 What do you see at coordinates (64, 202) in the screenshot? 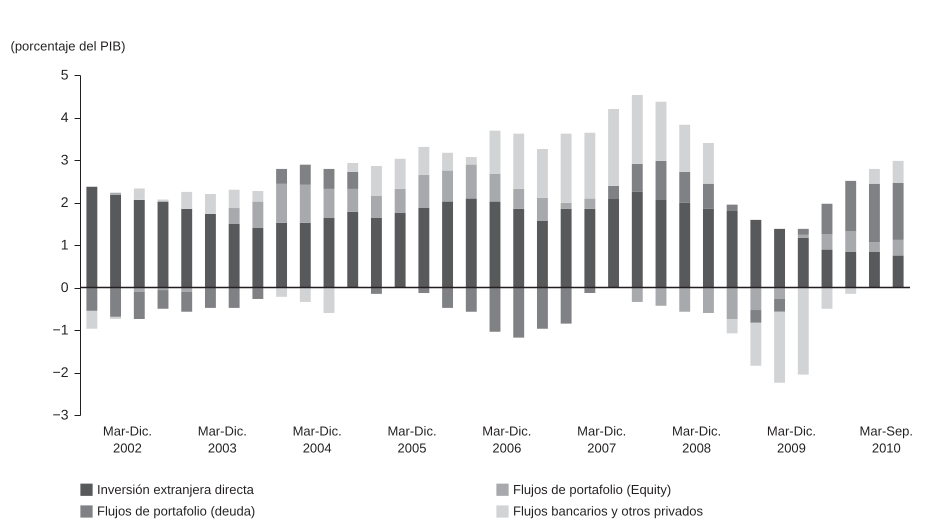
I see `y-tick-label: 2` at bounding box center [64, 202].